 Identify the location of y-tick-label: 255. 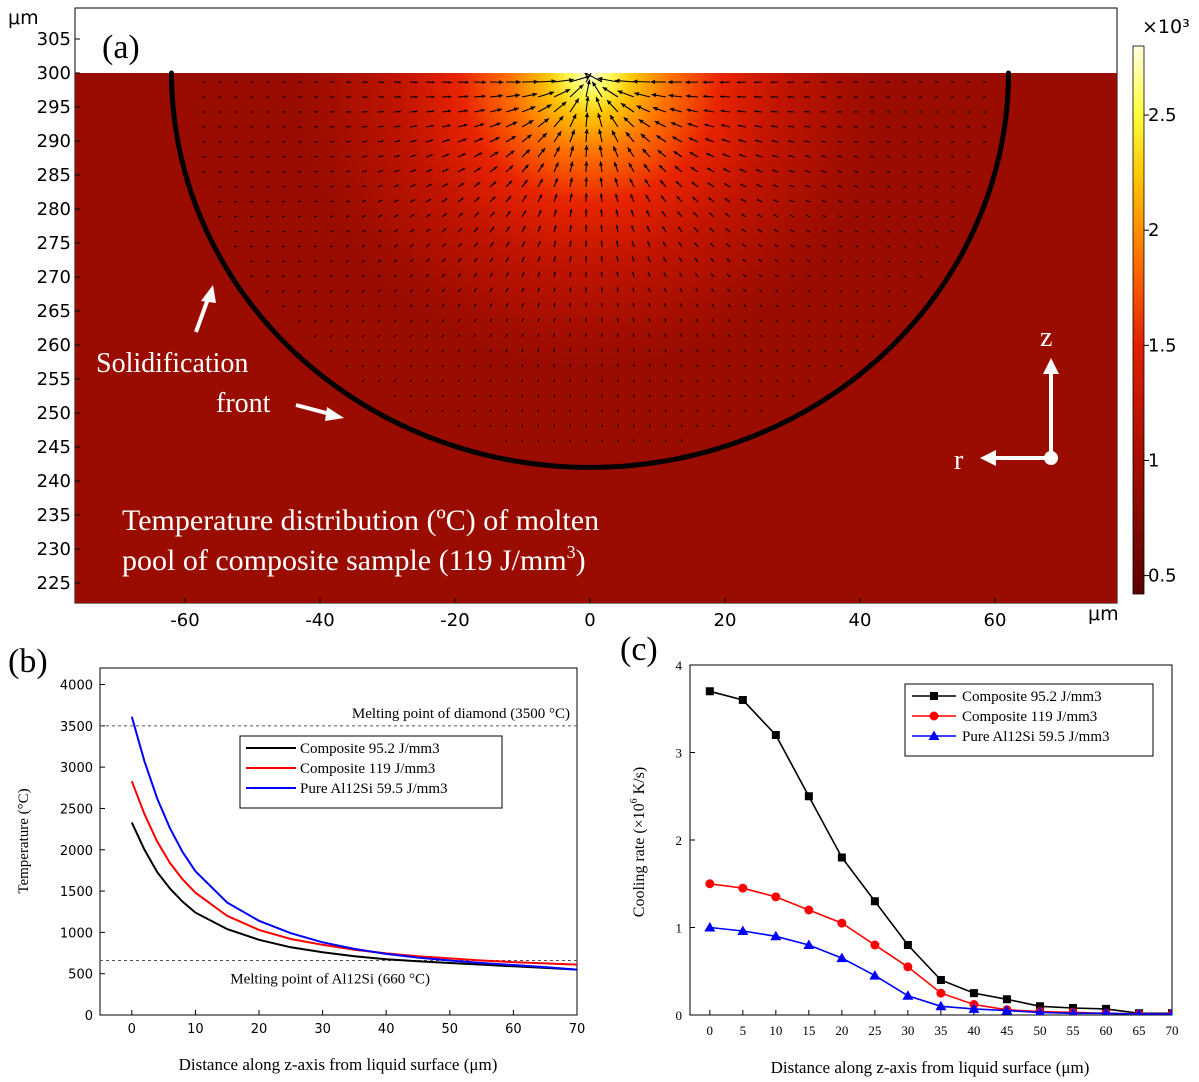
(54, 379).